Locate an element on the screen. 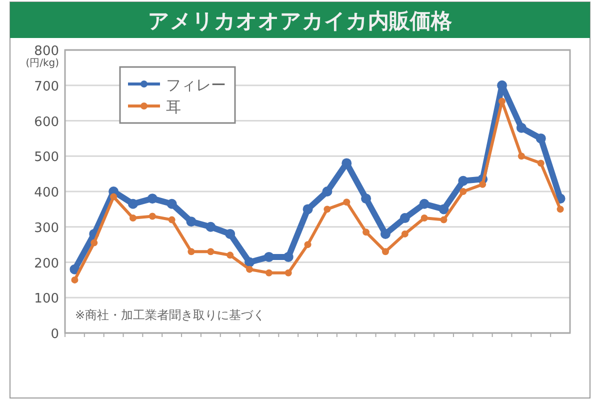 This screenshot has width=600, height=400. legend-label: フィレー is located at coordinates (196, 85).